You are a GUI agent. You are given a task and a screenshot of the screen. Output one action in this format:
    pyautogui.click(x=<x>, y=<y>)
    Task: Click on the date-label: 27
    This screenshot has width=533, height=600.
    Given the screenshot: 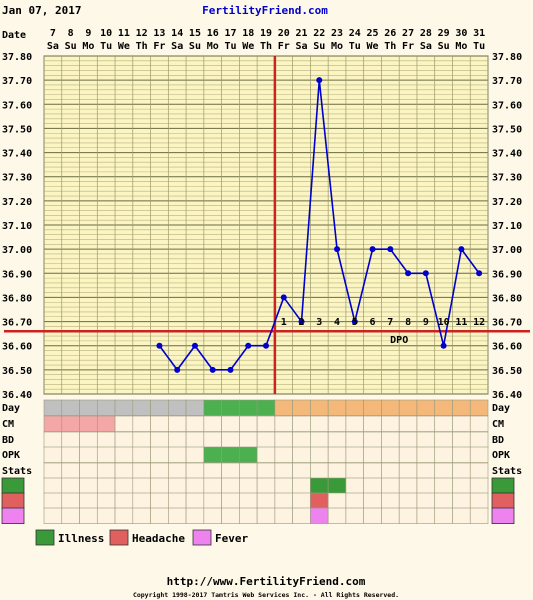 What is the action you would take?
    pyautogui.click(x=408, y=33)
    